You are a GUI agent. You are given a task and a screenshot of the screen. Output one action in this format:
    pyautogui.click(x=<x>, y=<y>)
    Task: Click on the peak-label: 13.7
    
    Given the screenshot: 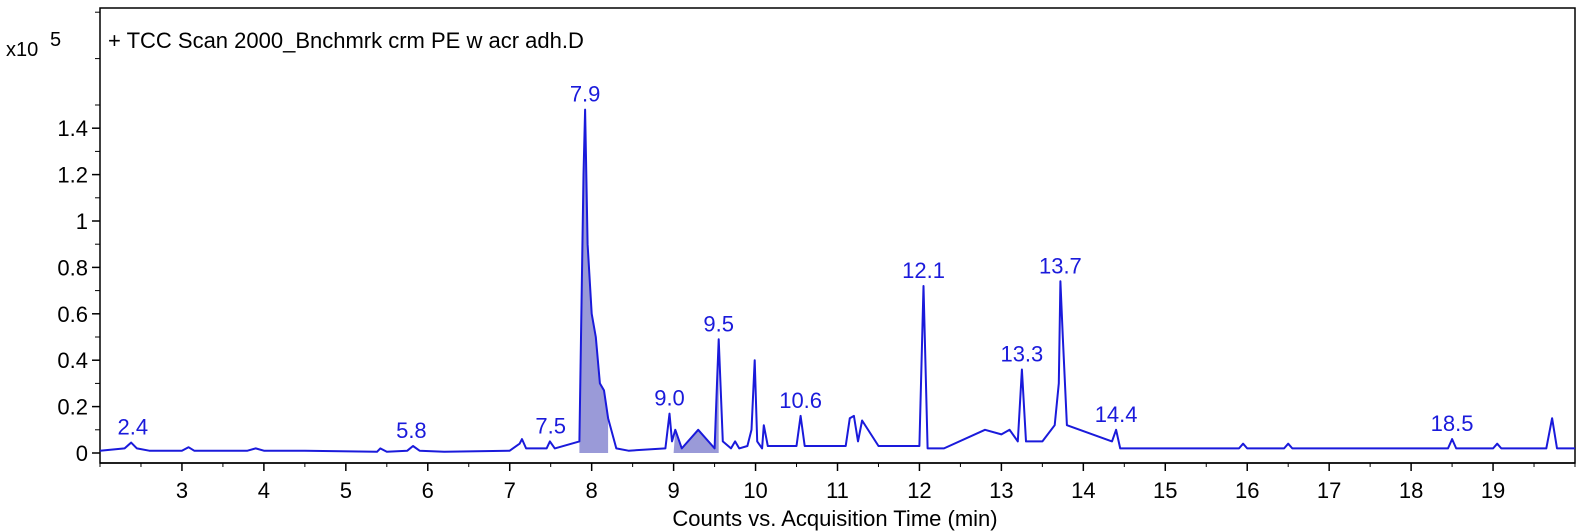 What is the action you would take?
    pyautogui.click(x=1060, y=265)
    